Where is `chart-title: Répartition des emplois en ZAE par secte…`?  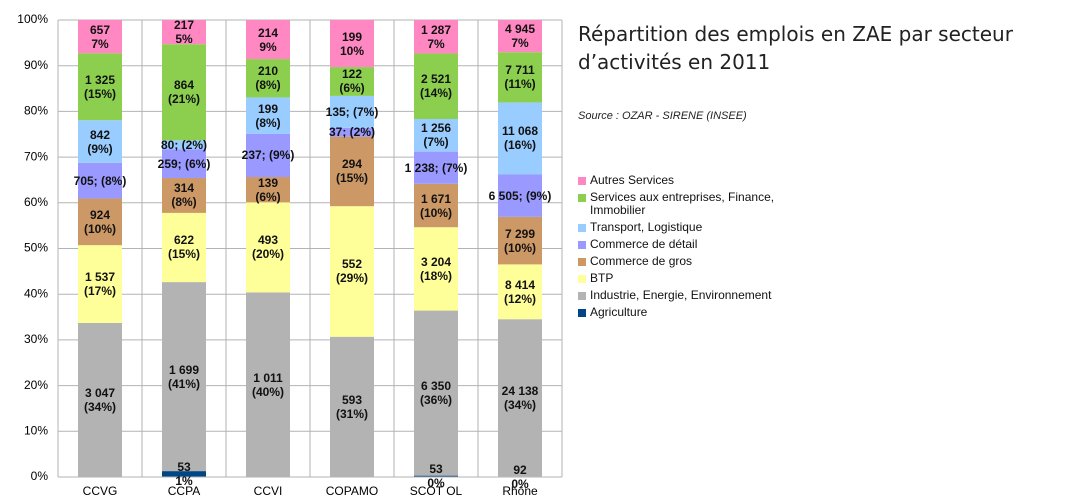 chart-title: Répartition des emplois en ZAE par secte… is located at coordinates (795, 48).